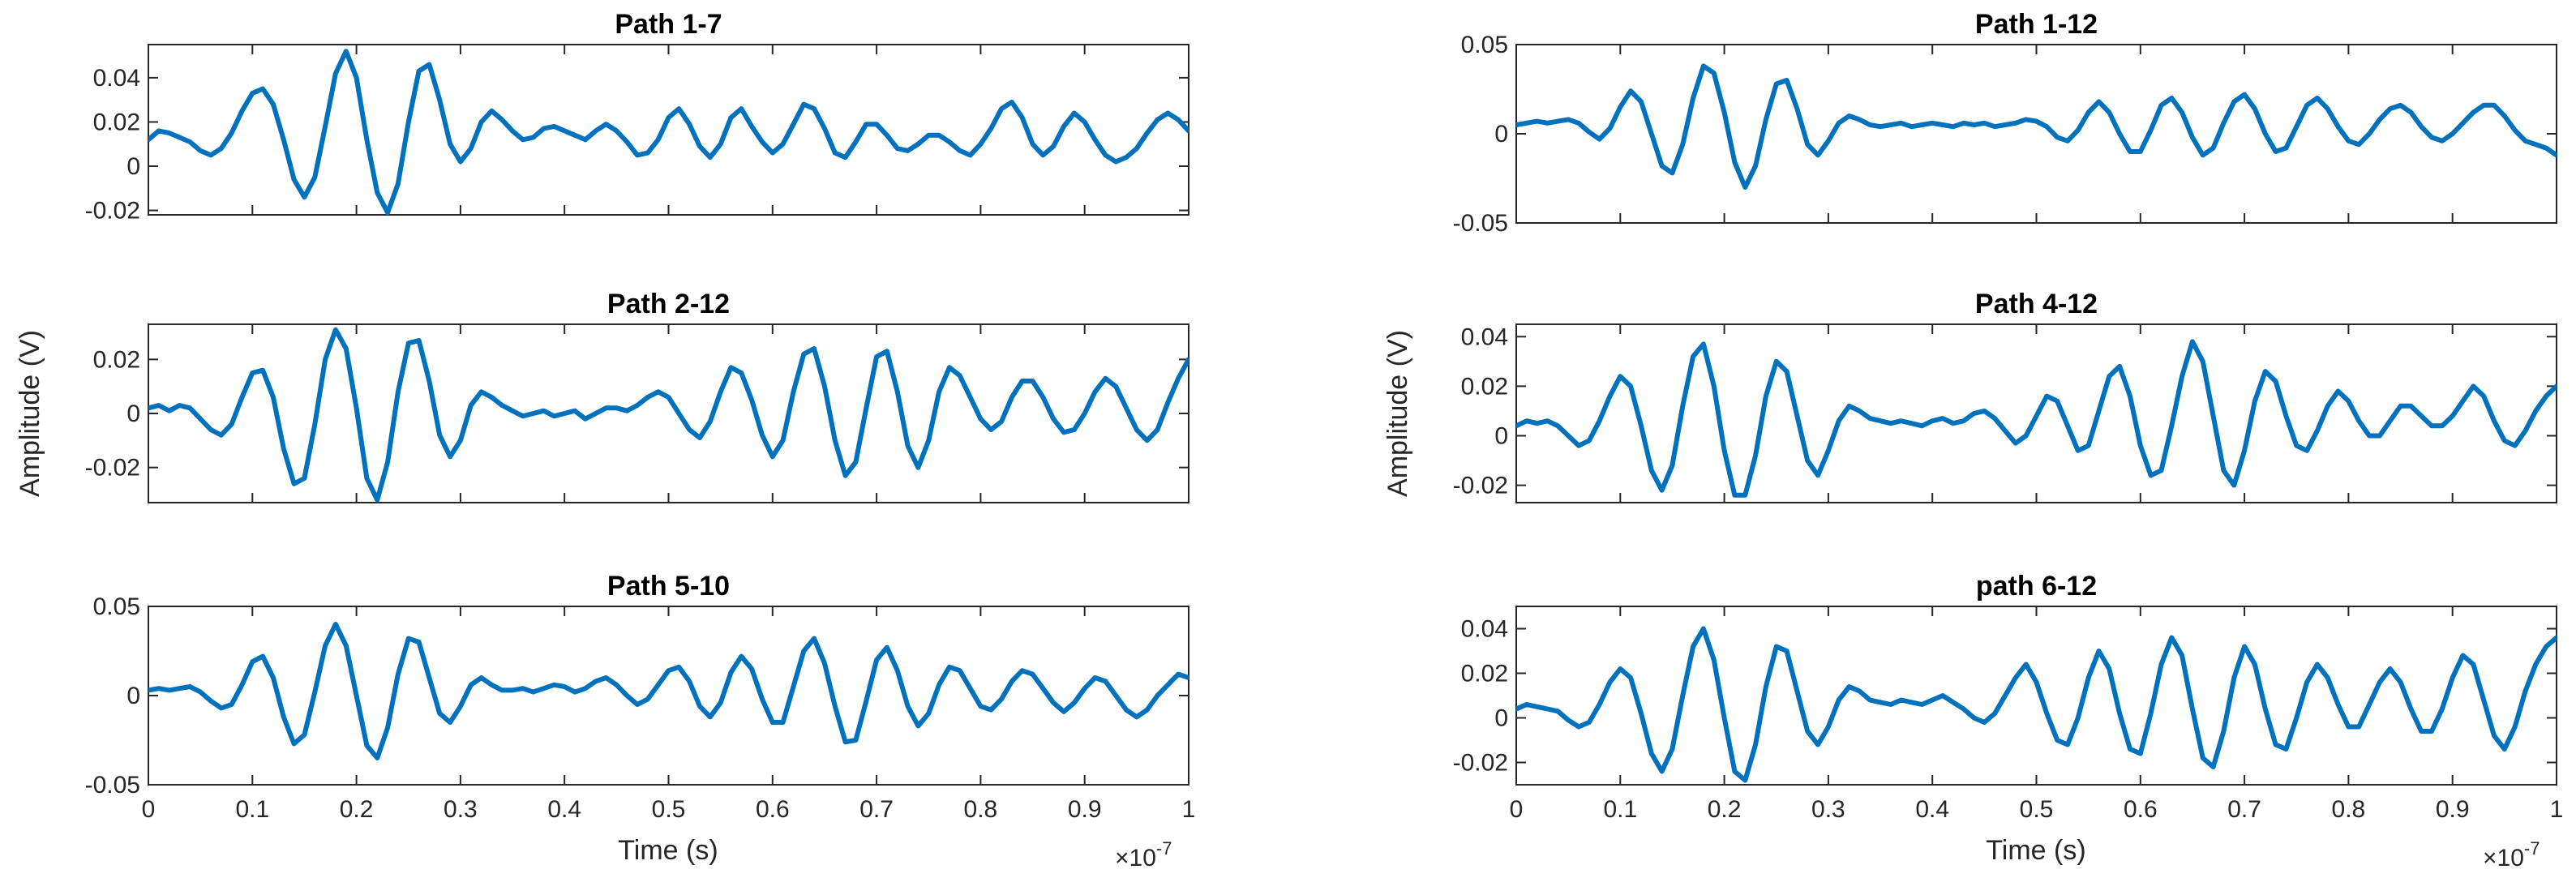  I want to click on subplot-title: Path 4-12, so click(2036, 304).